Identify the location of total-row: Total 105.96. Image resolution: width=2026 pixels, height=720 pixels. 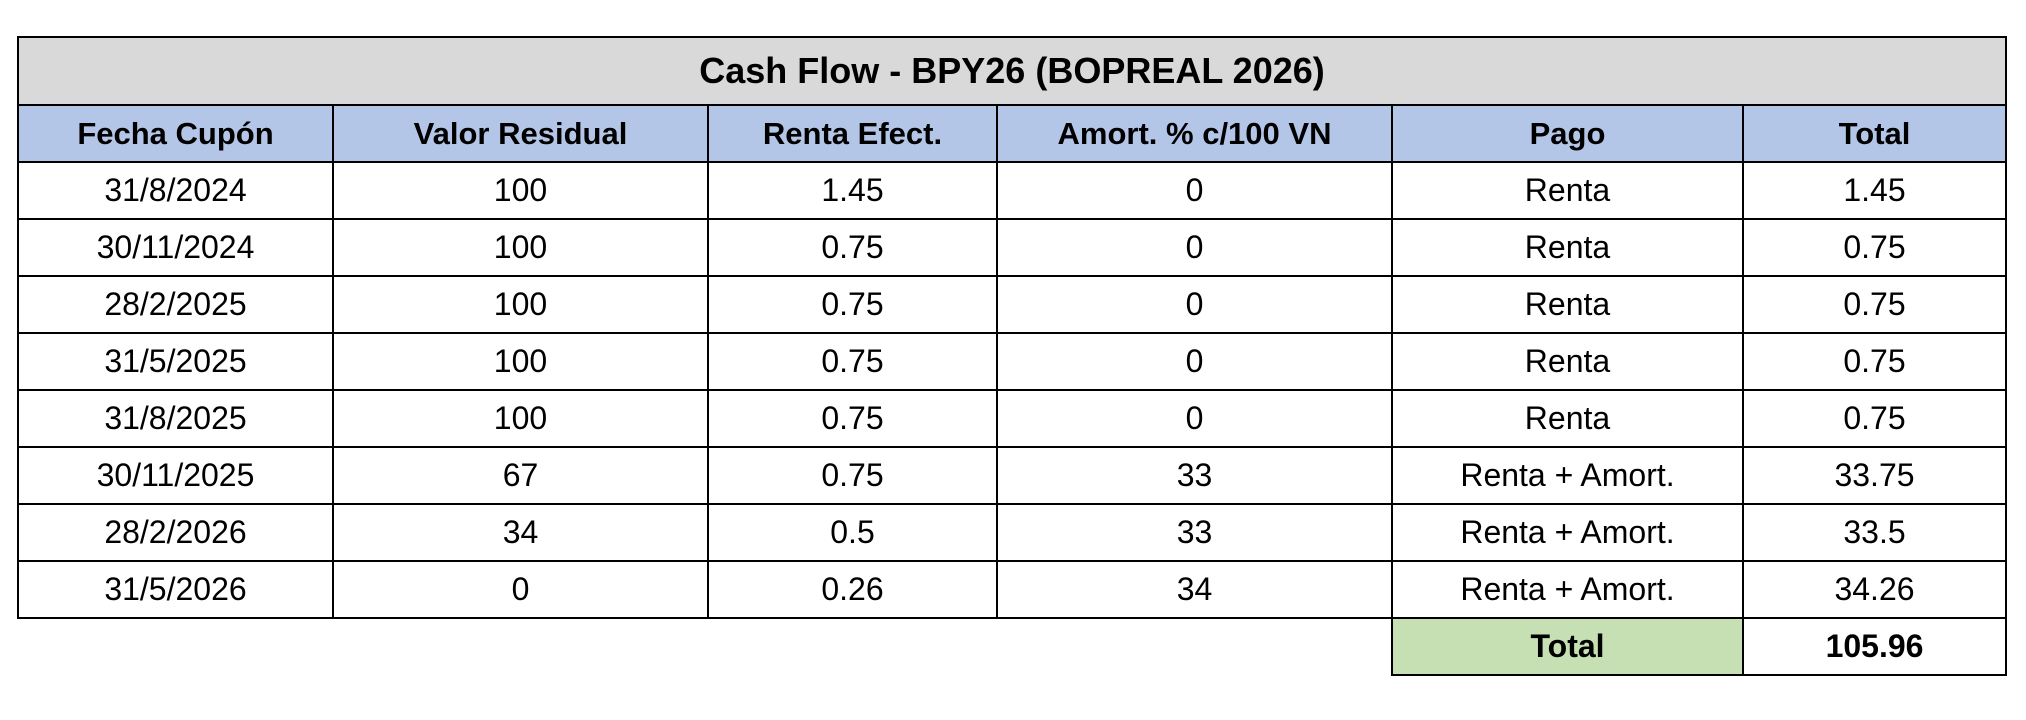
(1012, 646).